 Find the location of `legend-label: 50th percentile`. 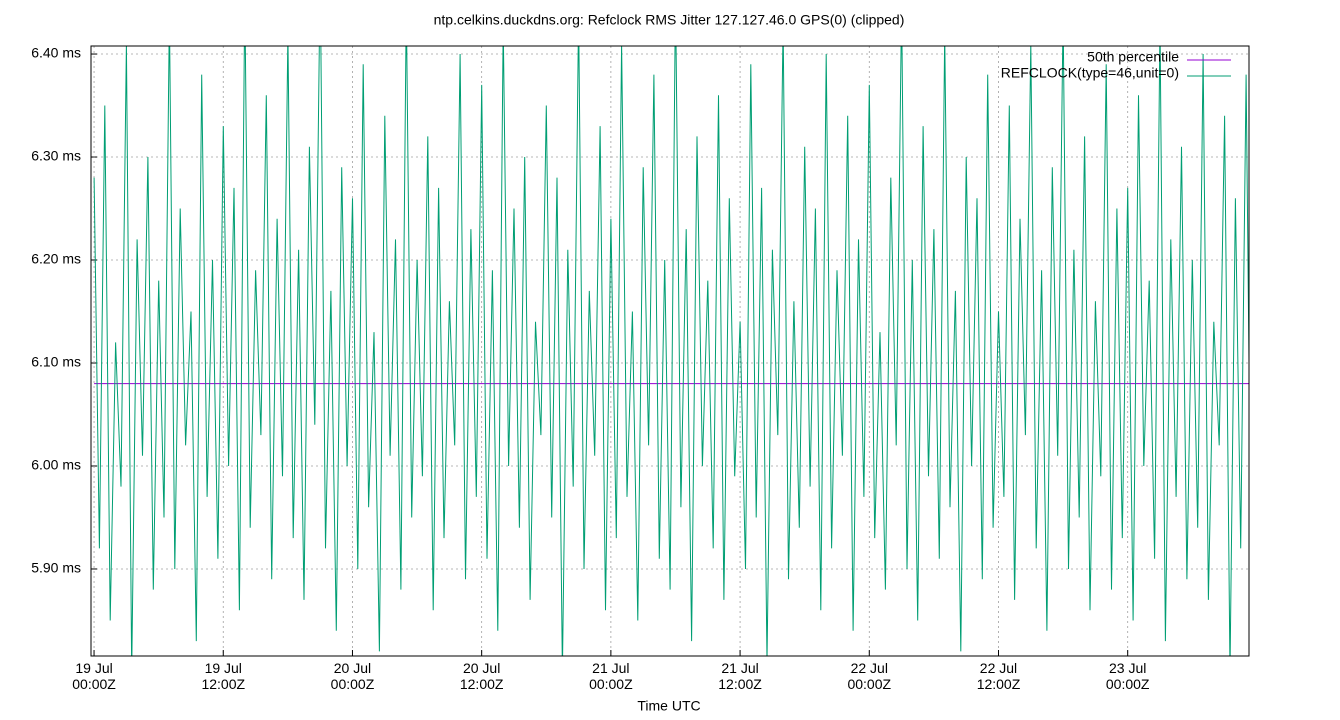

legend-label: 50th percentile is located at coordinates (1133, 57).